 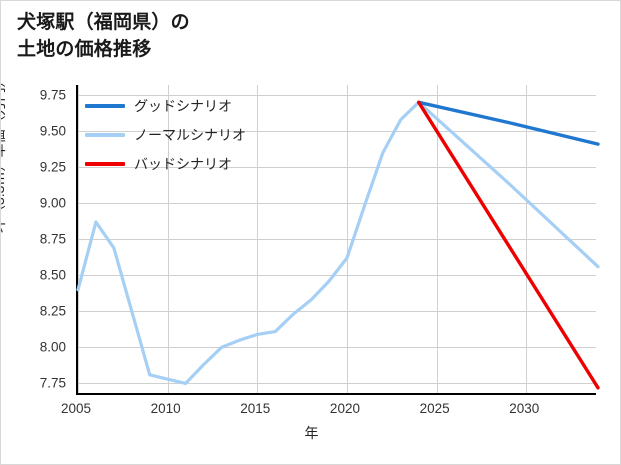 What do you see at coordinates (190, 135) in the screenshot?
I see `legend-label: ノーマルシナリオ` at bounding box center [190, 135].